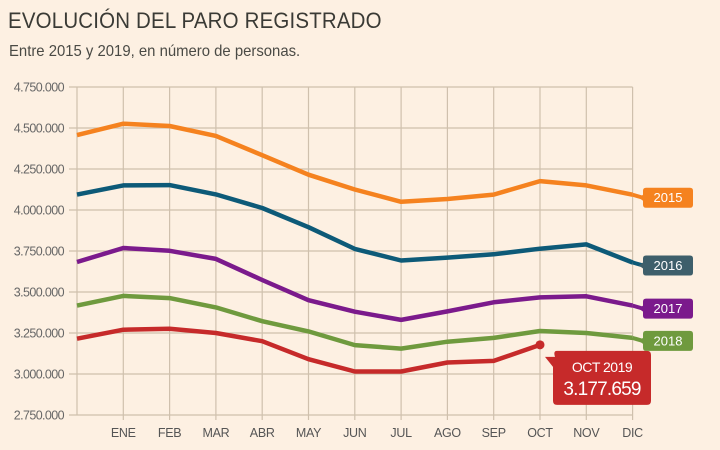 This screenshot has height=450, width=720. What do you see at coordinates (39, 170) in the screenshot?
I see `y-tick-label: 4.250.000` at bounding box center [39, 170].